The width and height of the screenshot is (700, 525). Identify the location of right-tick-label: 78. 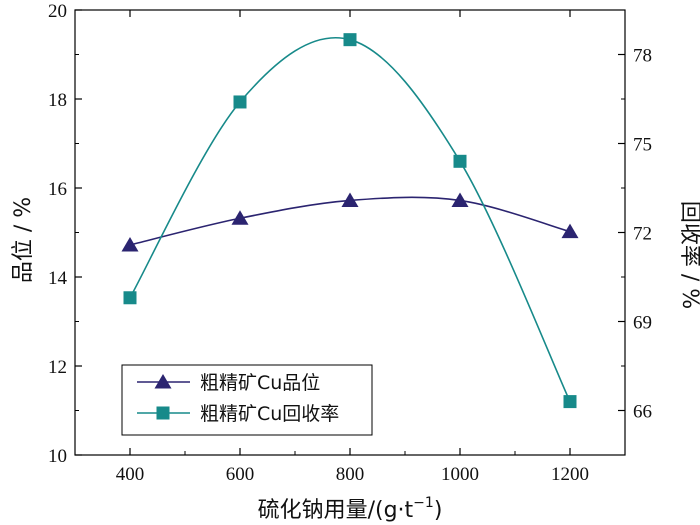
(642, 56).